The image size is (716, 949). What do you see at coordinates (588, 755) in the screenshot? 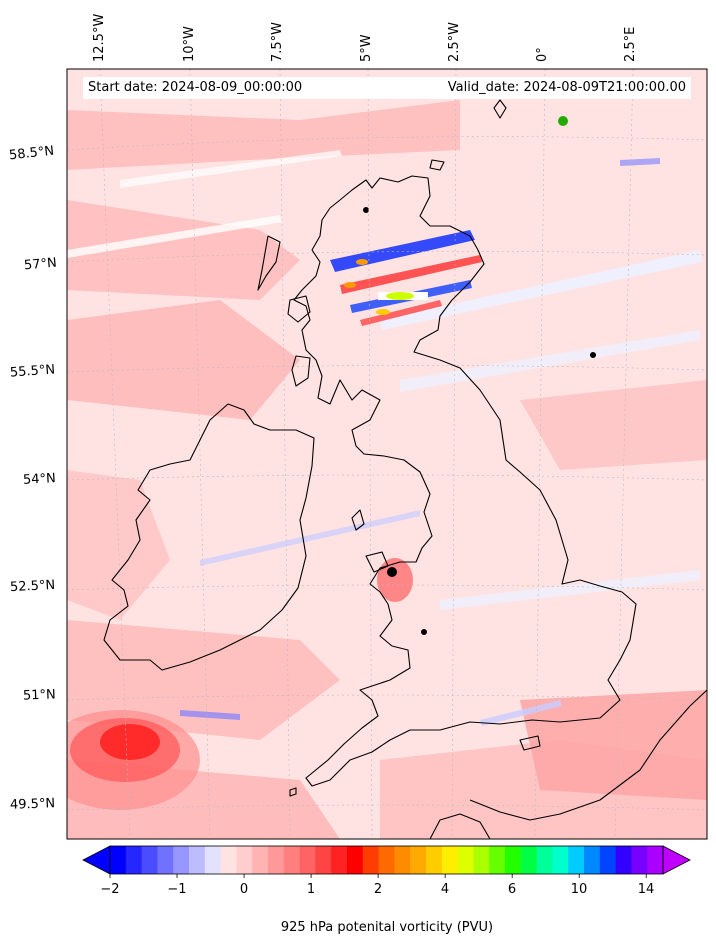
I see `coastline-france` at bounding box center [588, 755].